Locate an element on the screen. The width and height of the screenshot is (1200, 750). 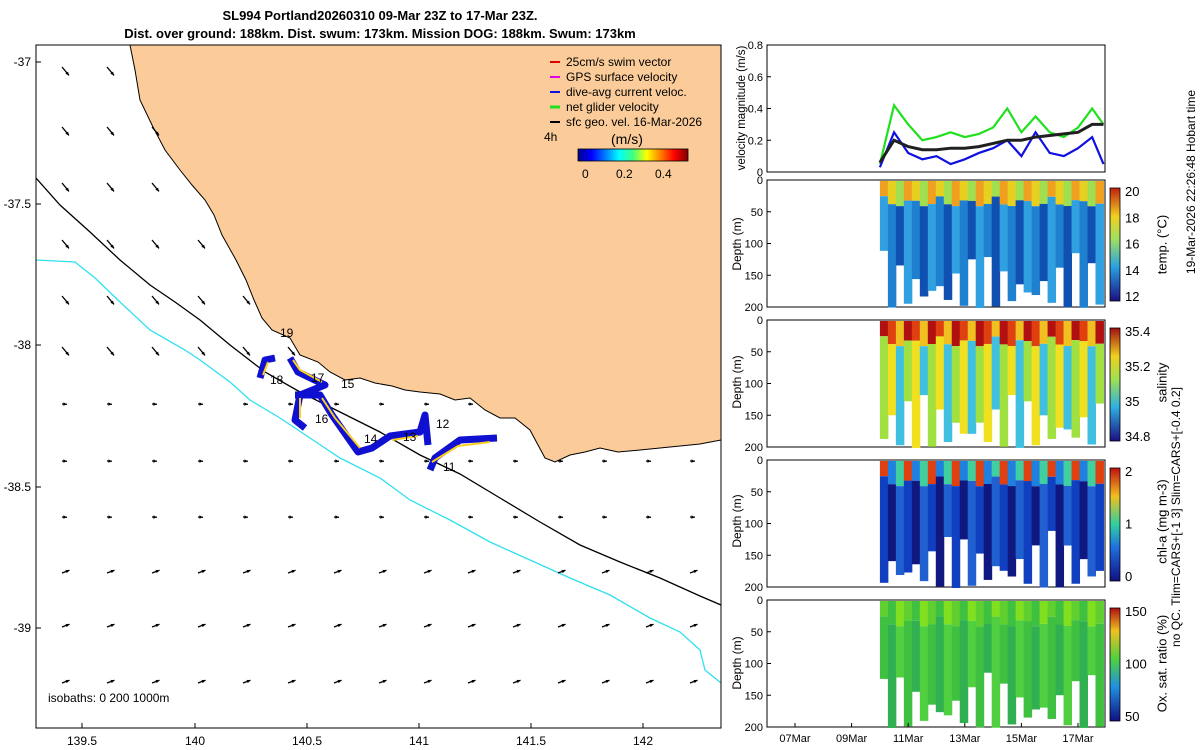
depth-panel-chla: 0 50 100 150 200 2 1 0 is located at coordinates (939, 524).